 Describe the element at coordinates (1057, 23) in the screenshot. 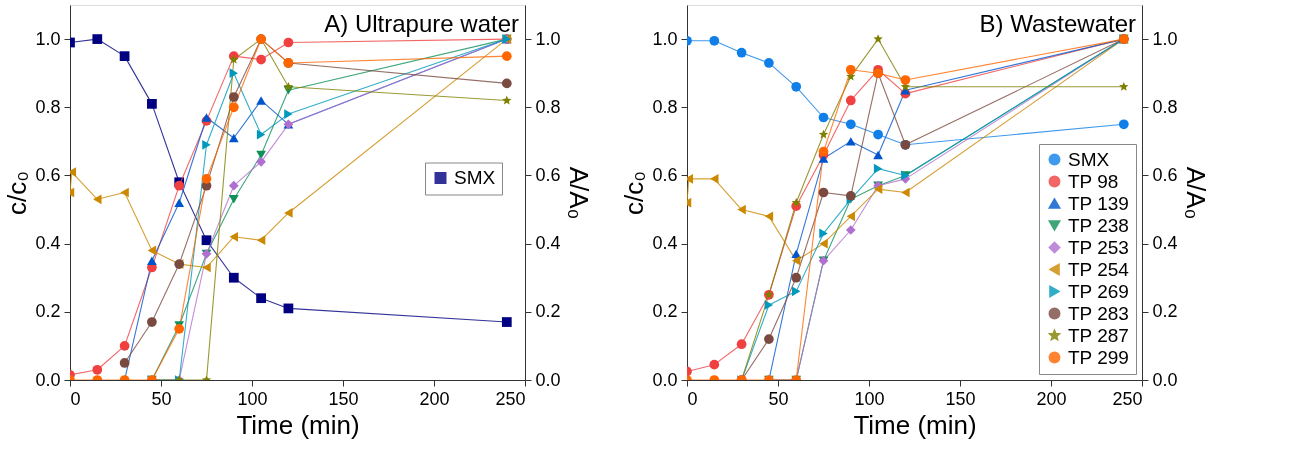

I see `chart-title: B) Wastewater` at that location.